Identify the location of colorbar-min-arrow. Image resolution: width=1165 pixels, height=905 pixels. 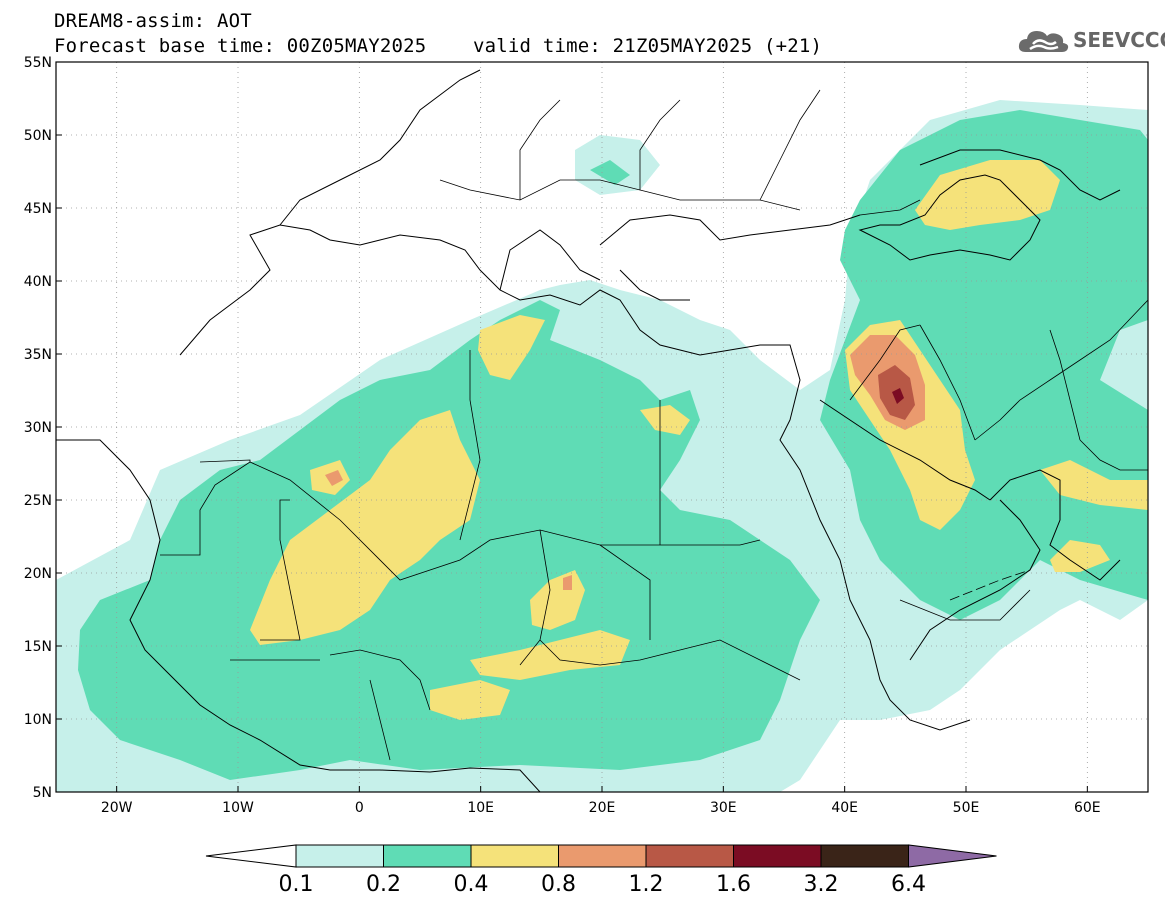
(251, 856).